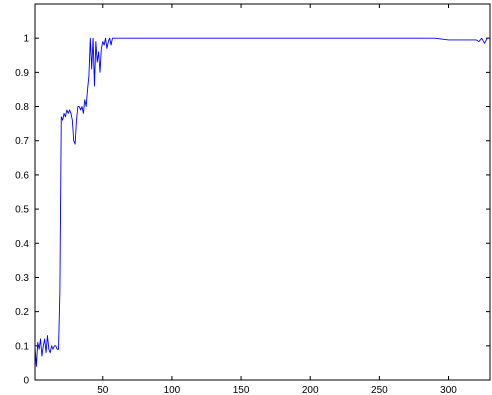 This screenshot has width=492, height=395. Describe the element at coordinates (172, 390) in the screenshot. I see `x-tick-label: 100` at that location.